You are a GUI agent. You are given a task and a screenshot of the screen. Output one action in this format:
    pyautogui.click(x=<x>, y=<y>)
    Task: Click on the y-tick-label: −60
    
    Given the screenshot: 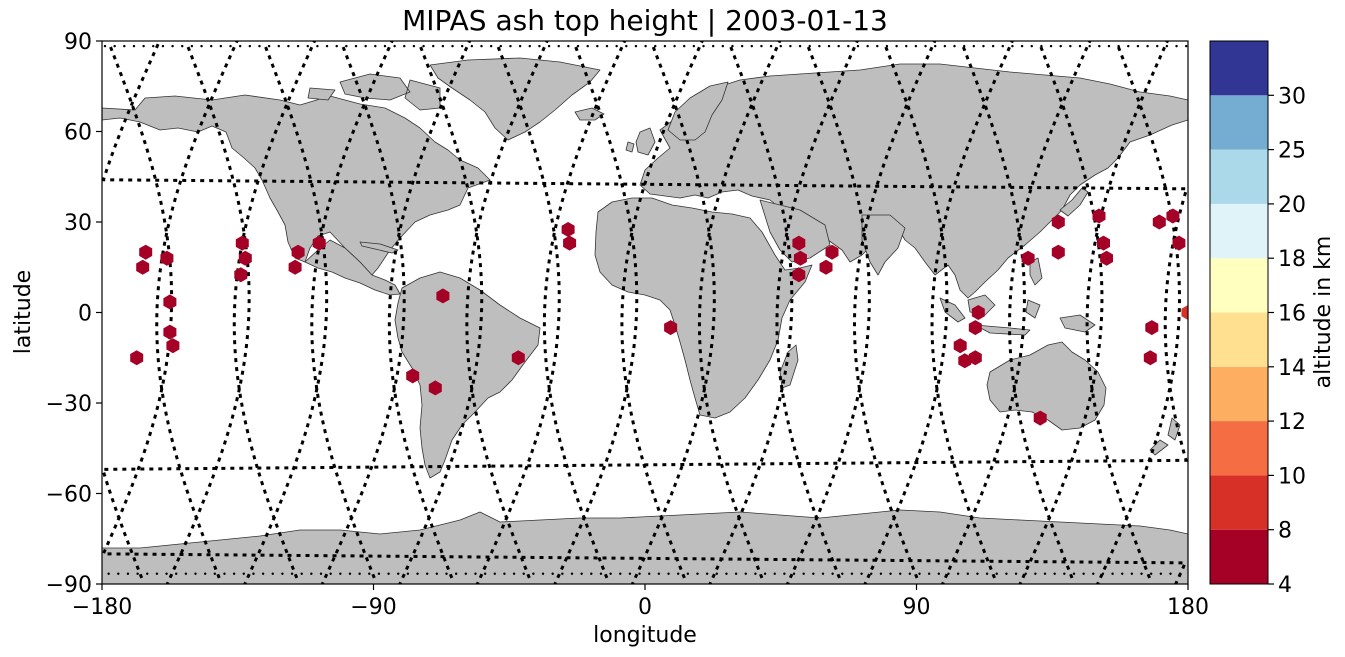 What is the action you would take?
    pyautogui.click(x=69, y=495)
    